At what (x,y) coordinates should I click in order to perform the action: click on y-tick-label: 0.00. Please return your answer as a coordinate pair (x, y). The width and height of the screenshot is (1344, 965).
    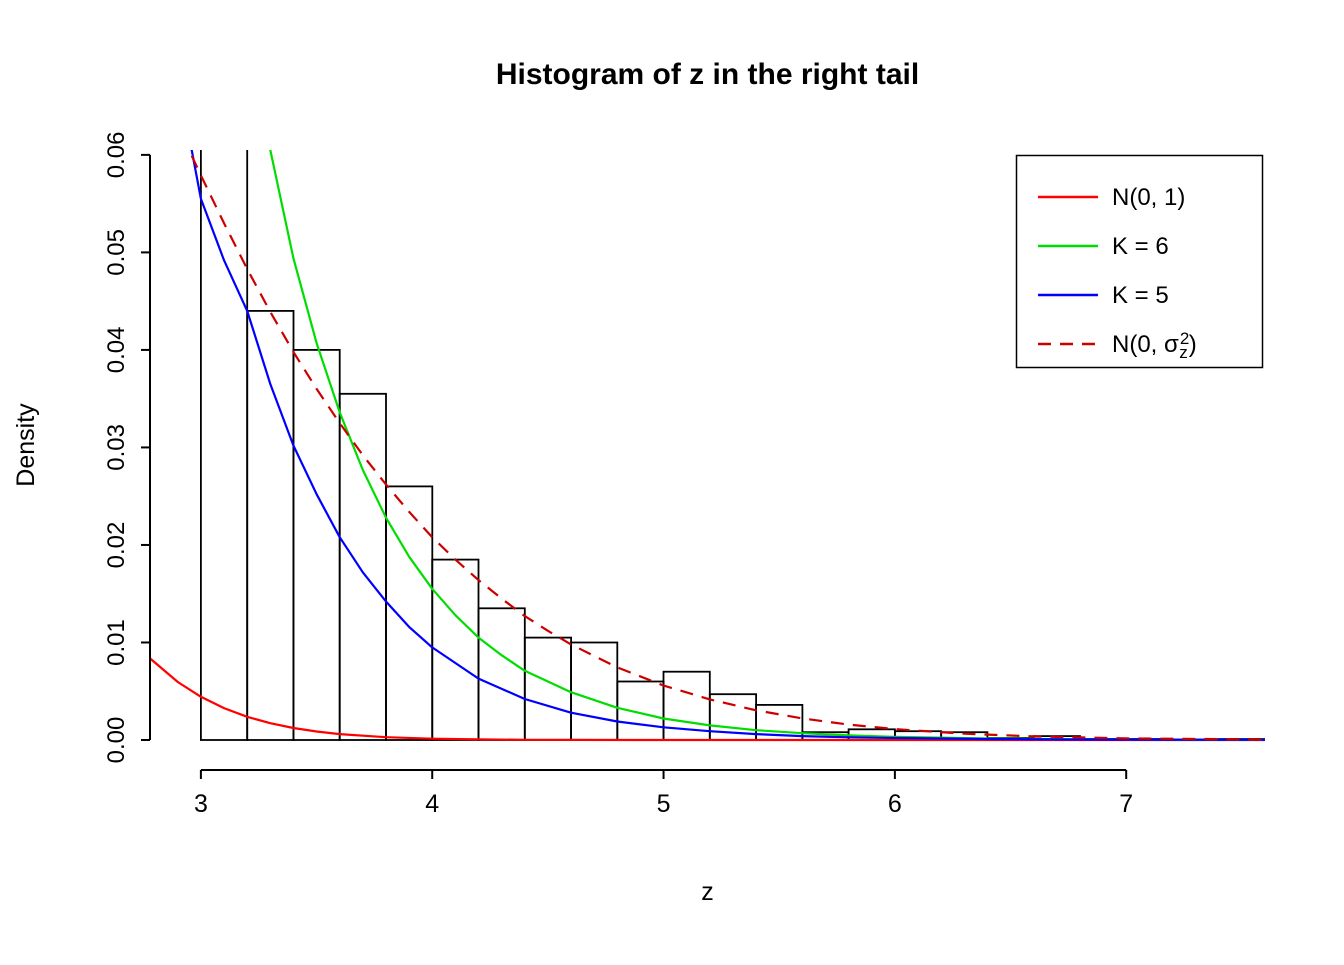
    Looking at the image, I should click on (116, 740).